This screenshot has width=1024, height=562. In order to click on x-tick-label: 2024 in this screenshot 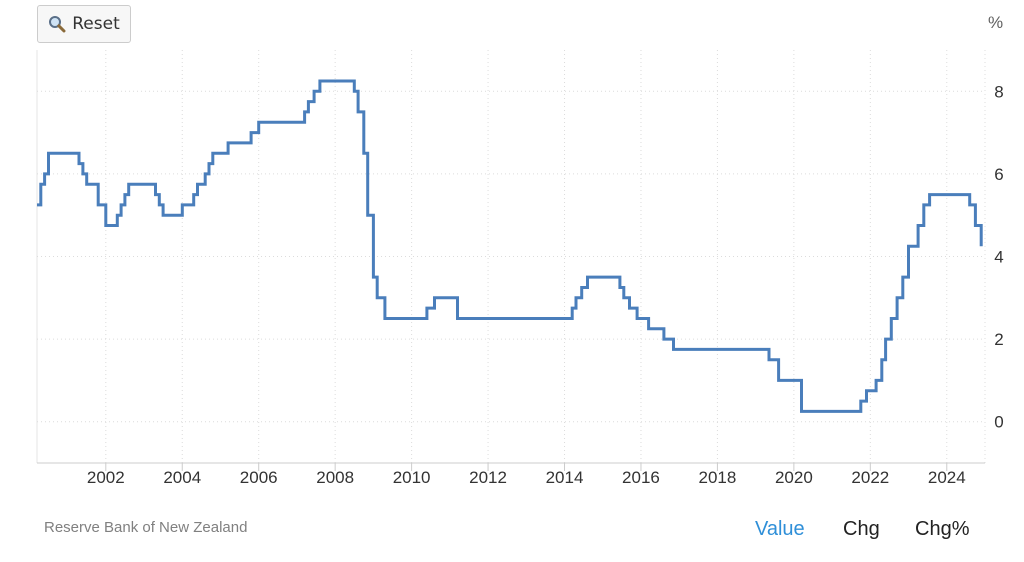, I will do `click(947, 477)`.